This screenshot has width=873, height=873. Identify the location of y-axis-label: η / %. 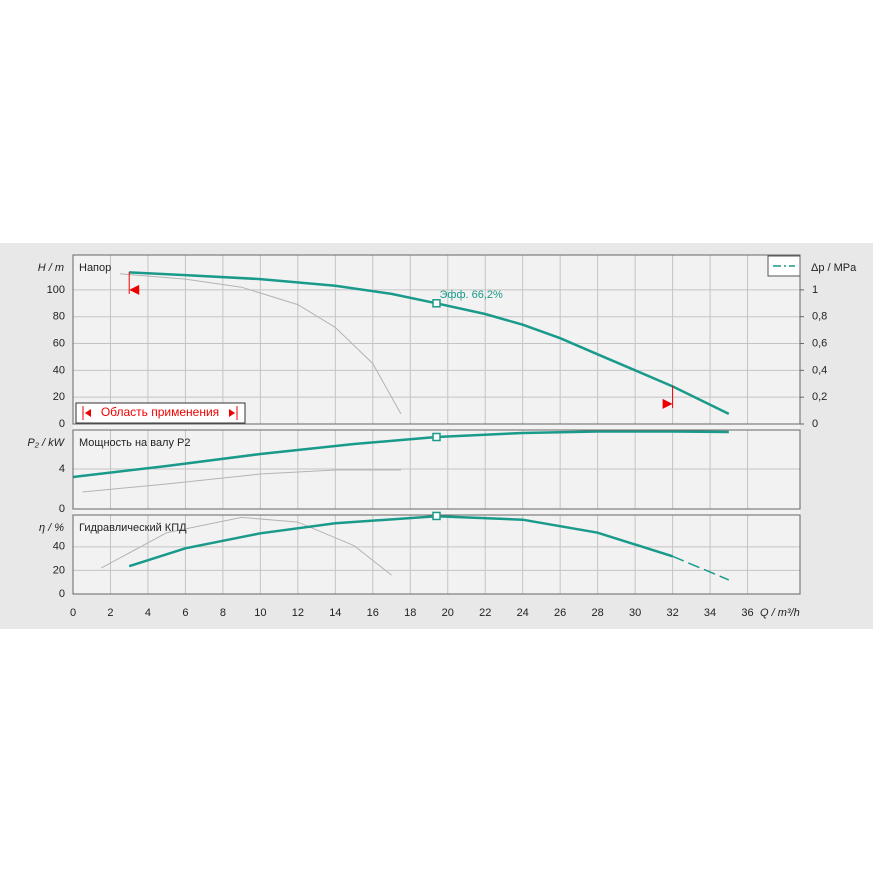
(51, 528).